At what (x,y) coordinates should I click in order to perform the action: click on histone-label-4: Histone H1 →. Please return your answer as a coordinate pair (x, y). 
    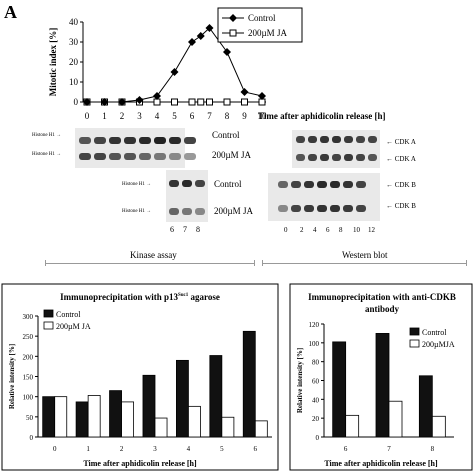
    Looking at the image, I should click on (137, 211).